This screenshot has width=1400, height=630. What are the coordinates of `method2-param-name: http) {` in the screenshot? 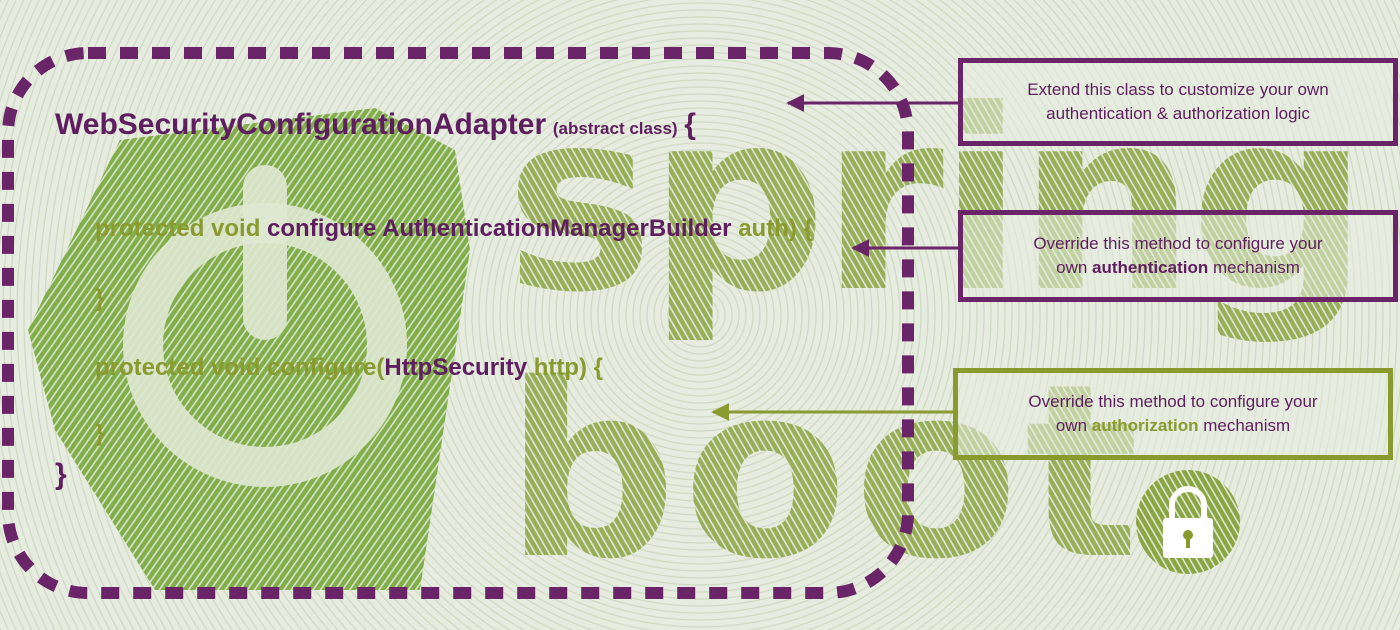 It's located at (568, 367).